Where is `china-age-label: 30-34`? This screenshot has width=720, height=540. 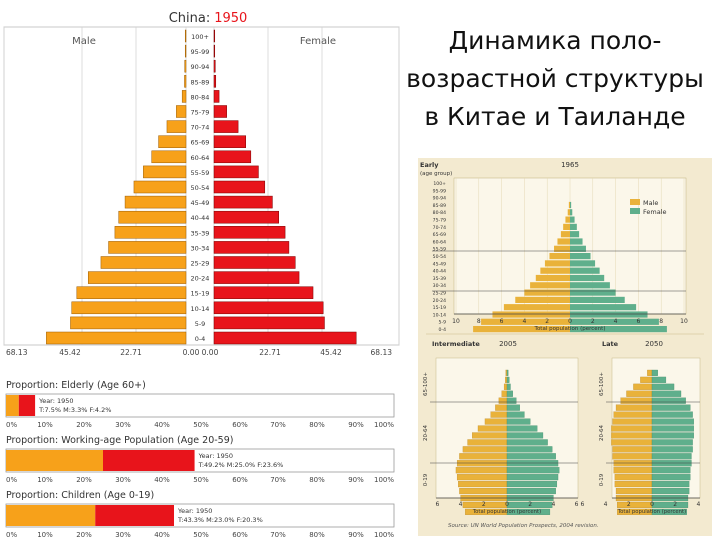 china-age-label: 30-34 is located at coordinates (200, 248).